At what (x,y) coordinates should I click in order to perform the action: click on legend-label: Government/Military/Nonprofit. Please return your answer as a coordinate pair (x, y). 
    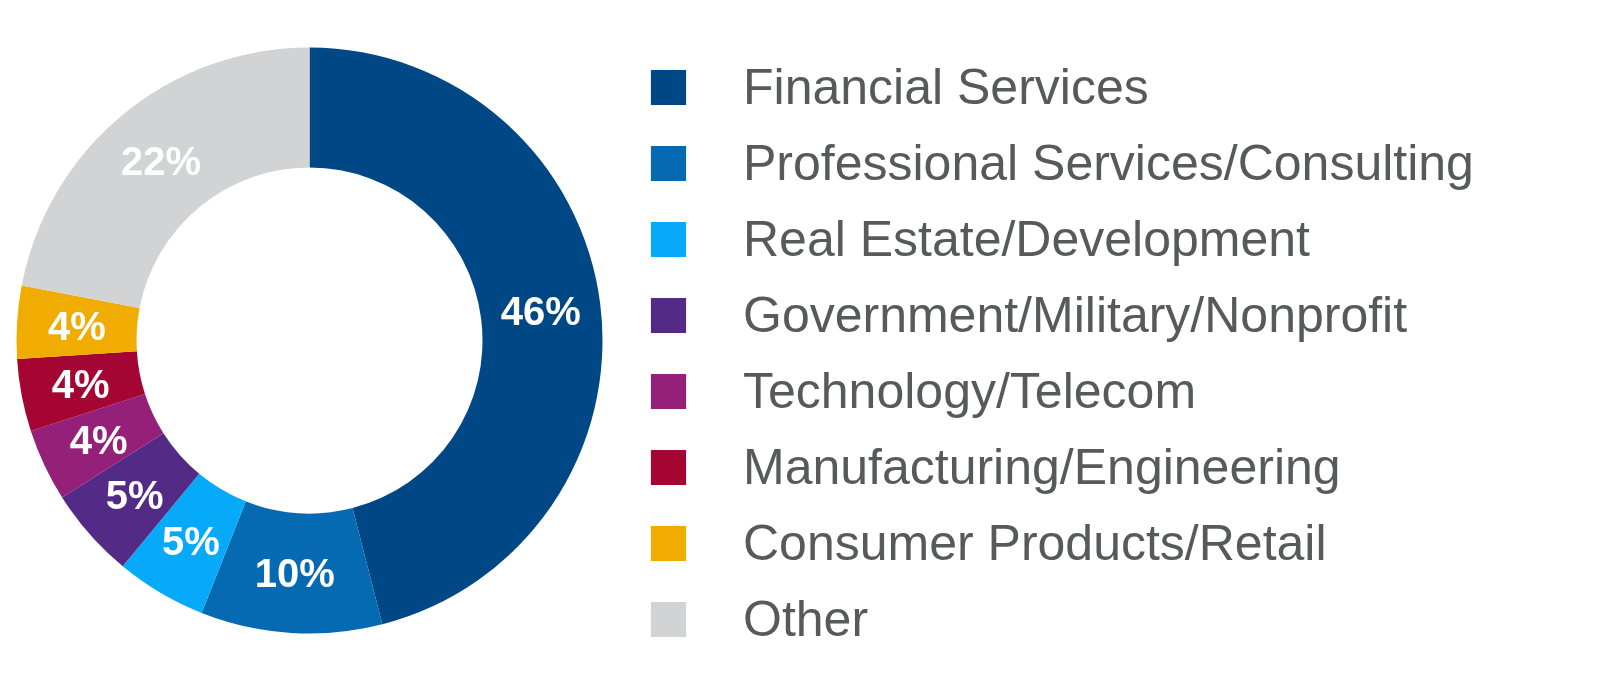
    Looking at the image, I should click on (1075, 315).